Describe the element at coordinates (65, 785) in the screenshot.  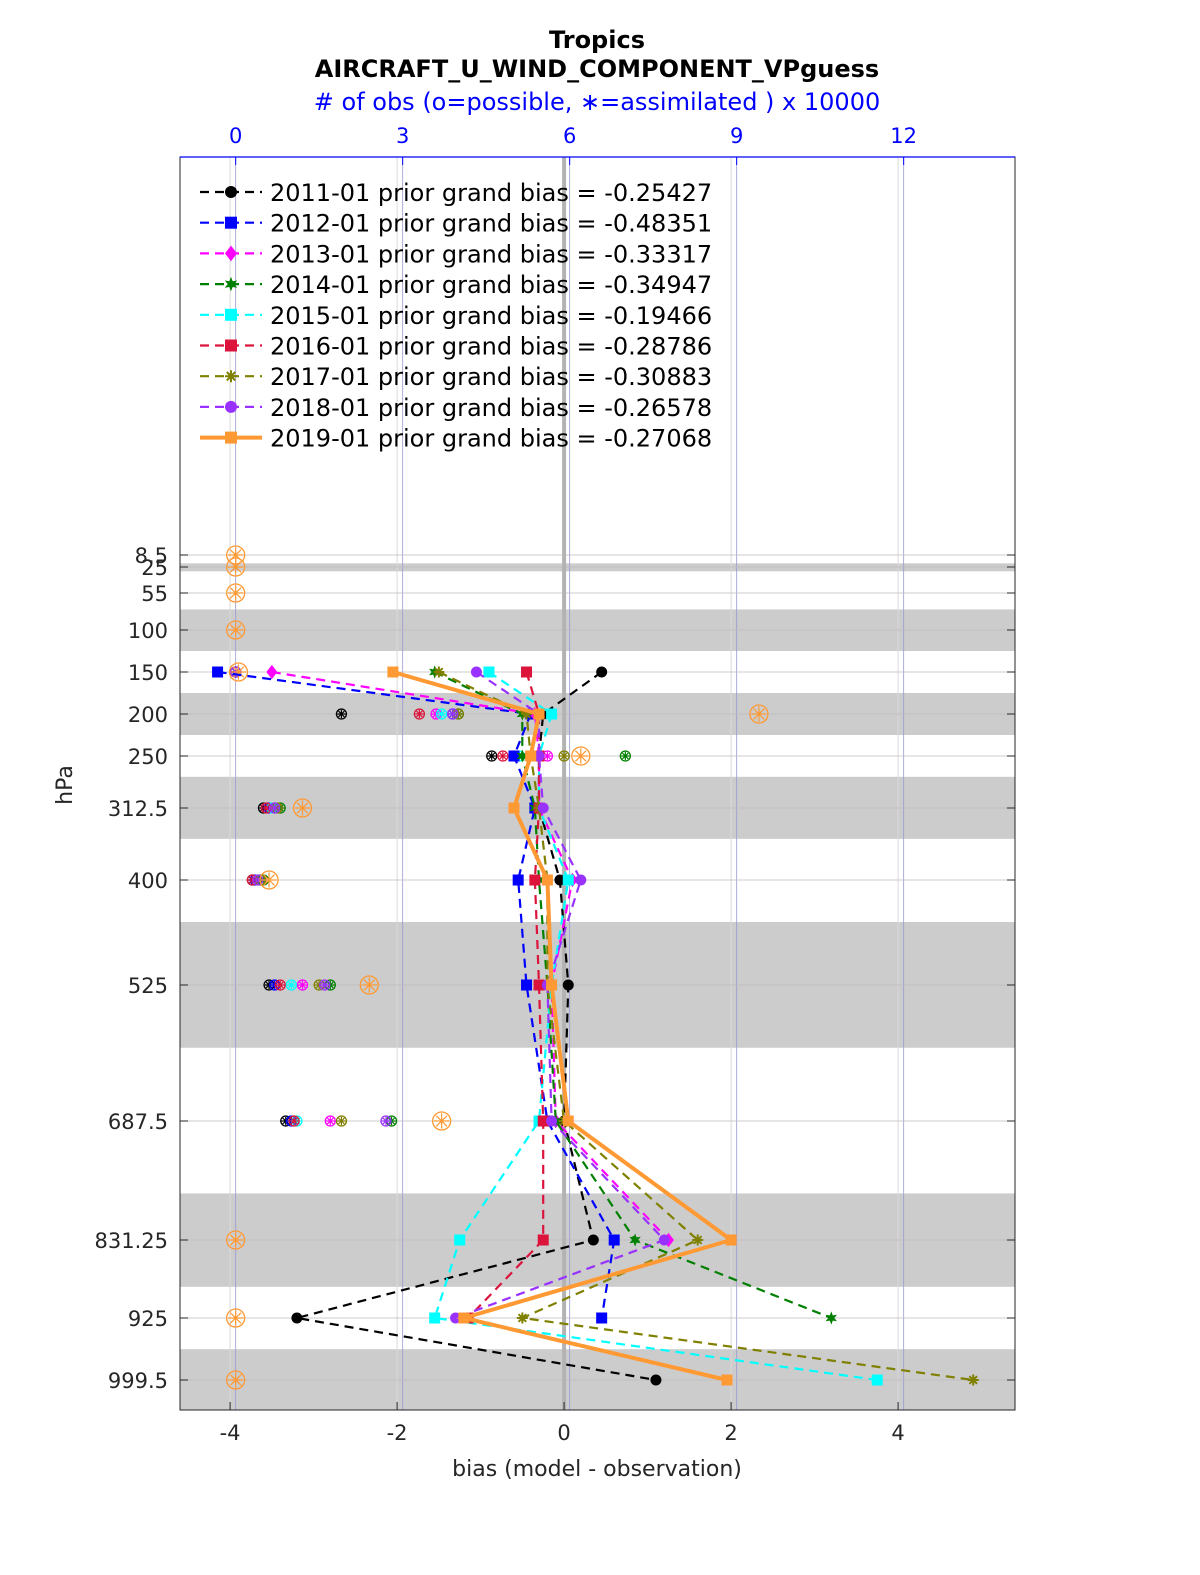
I see `y-axis-label: hPa` at that location.